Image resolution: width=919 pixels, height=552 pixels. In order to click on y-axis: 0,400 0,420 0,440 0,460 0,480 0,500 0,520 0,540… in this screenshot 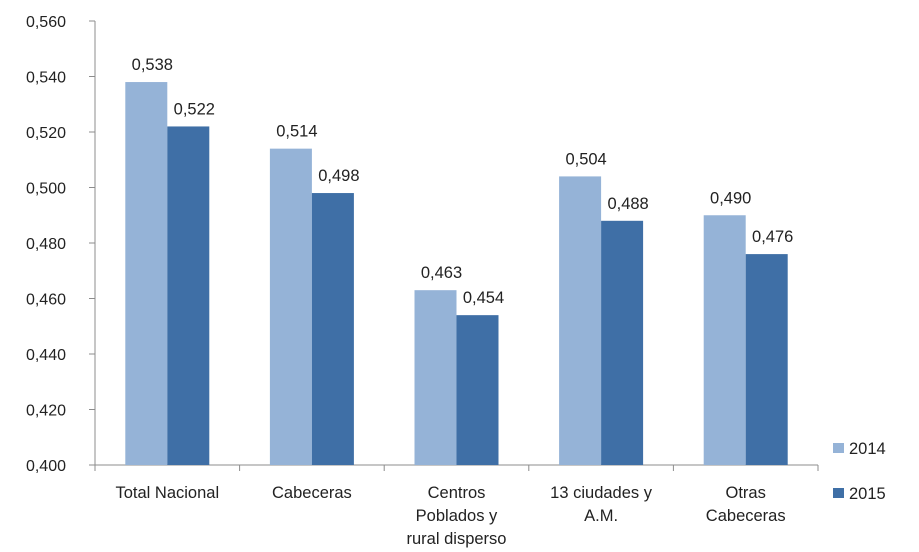, I will do `click(61, 244)`.